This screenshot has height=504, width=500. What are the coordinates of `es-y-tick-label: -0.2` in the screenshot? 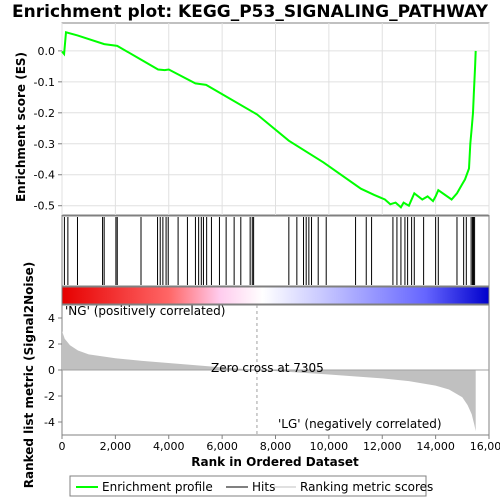 It's located at (44, 113).